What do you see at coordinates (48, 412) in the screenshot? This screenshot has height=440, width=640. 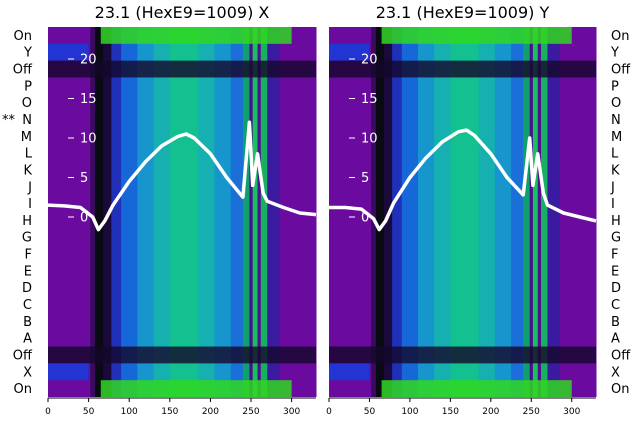 I see `x-tick-label: 0` at bounding box center [48, 412].